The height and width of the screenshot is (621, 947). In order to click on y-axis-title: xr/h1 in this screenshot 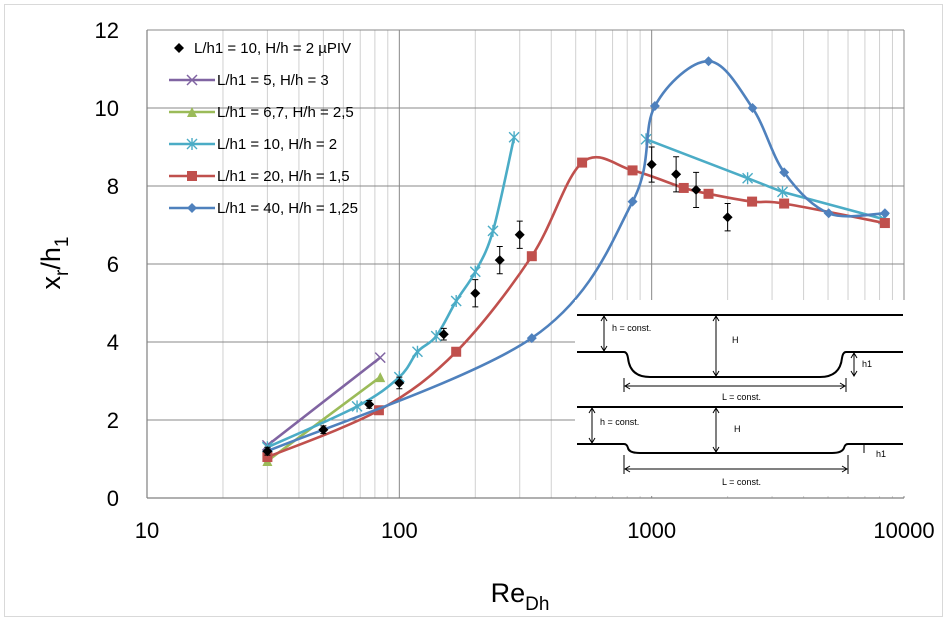, I will do `click(54, 263)`.